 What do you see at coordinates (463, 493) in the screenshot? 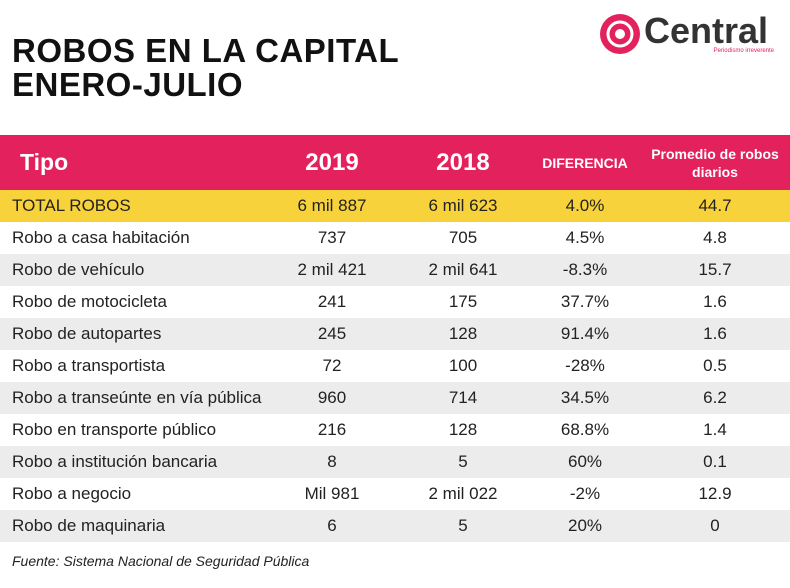
I see `table-cell: 2 mil 022` at bounding box center [463, 493].